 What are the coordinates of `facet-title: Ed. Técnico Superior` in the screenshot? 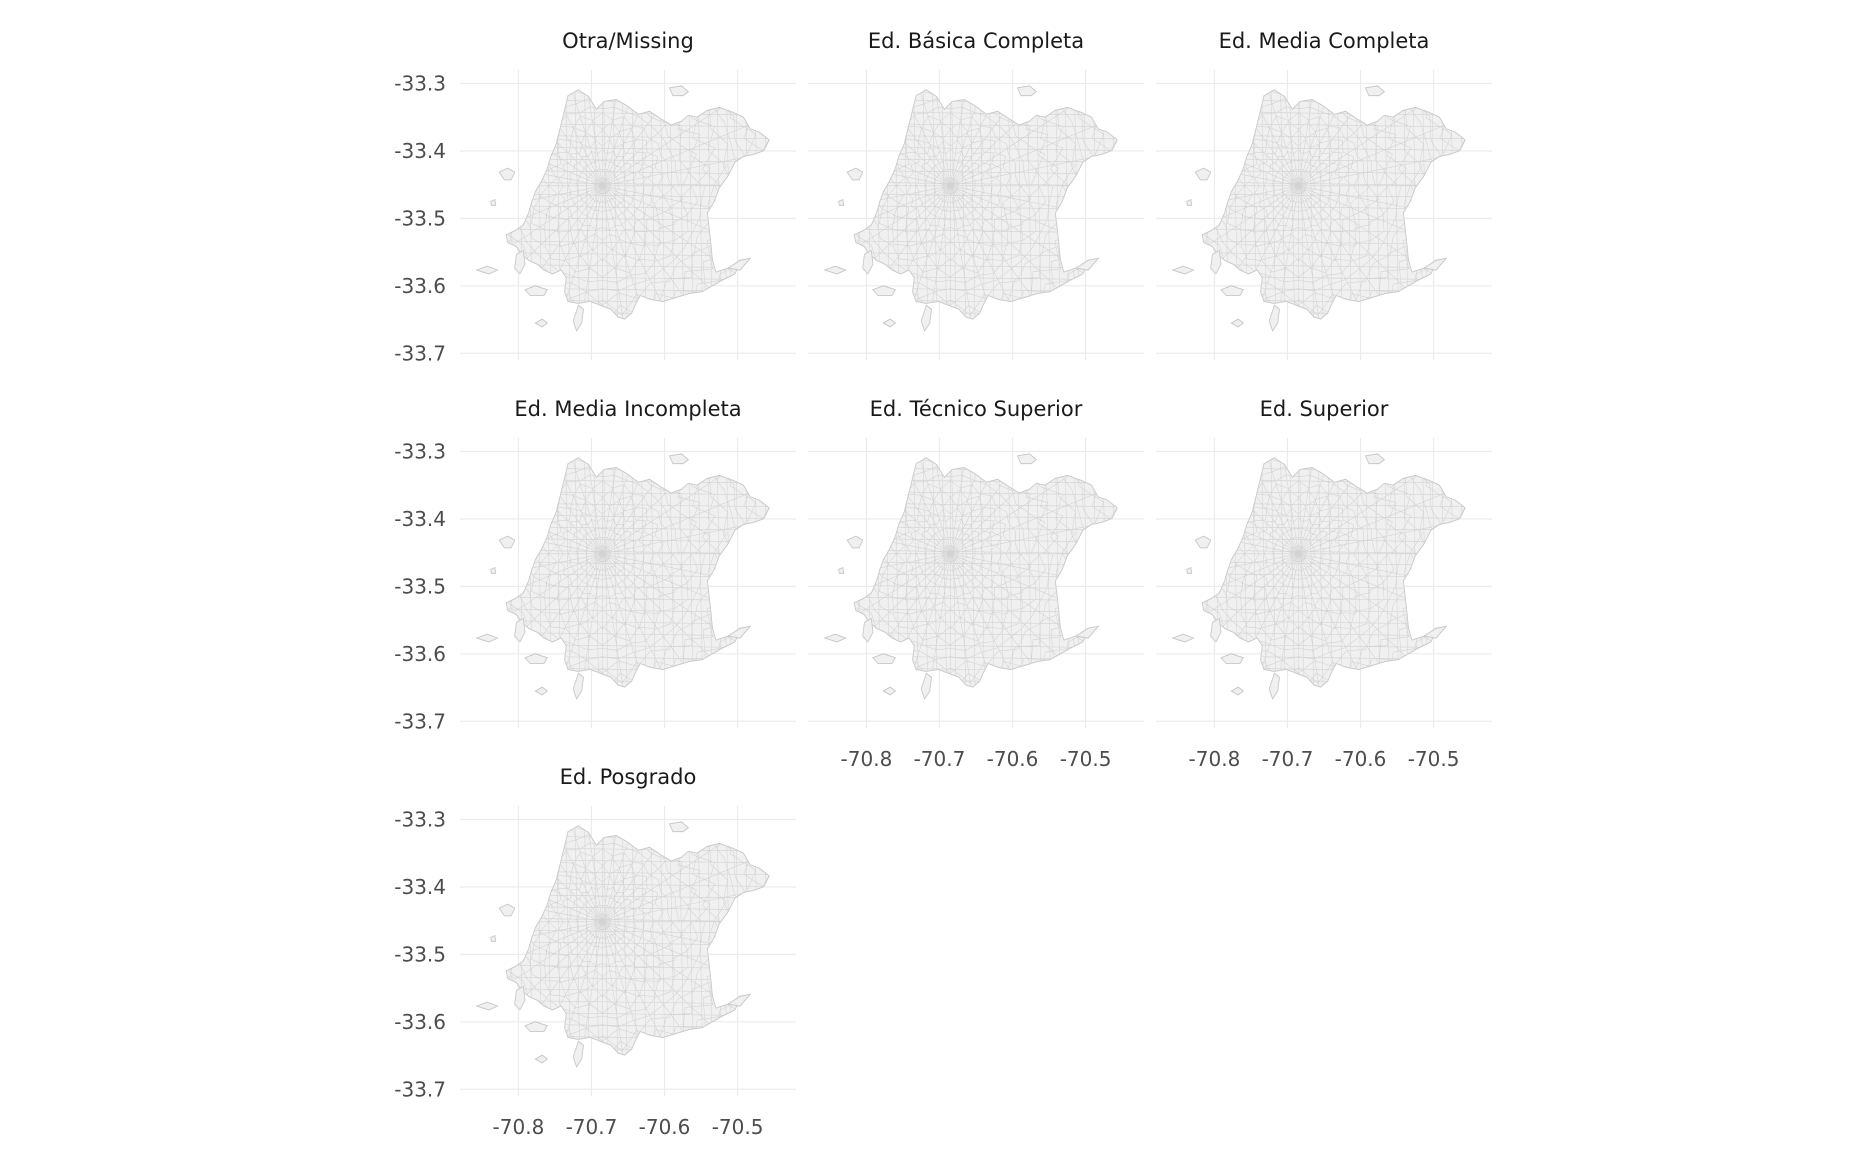 It's located at (976, 409).